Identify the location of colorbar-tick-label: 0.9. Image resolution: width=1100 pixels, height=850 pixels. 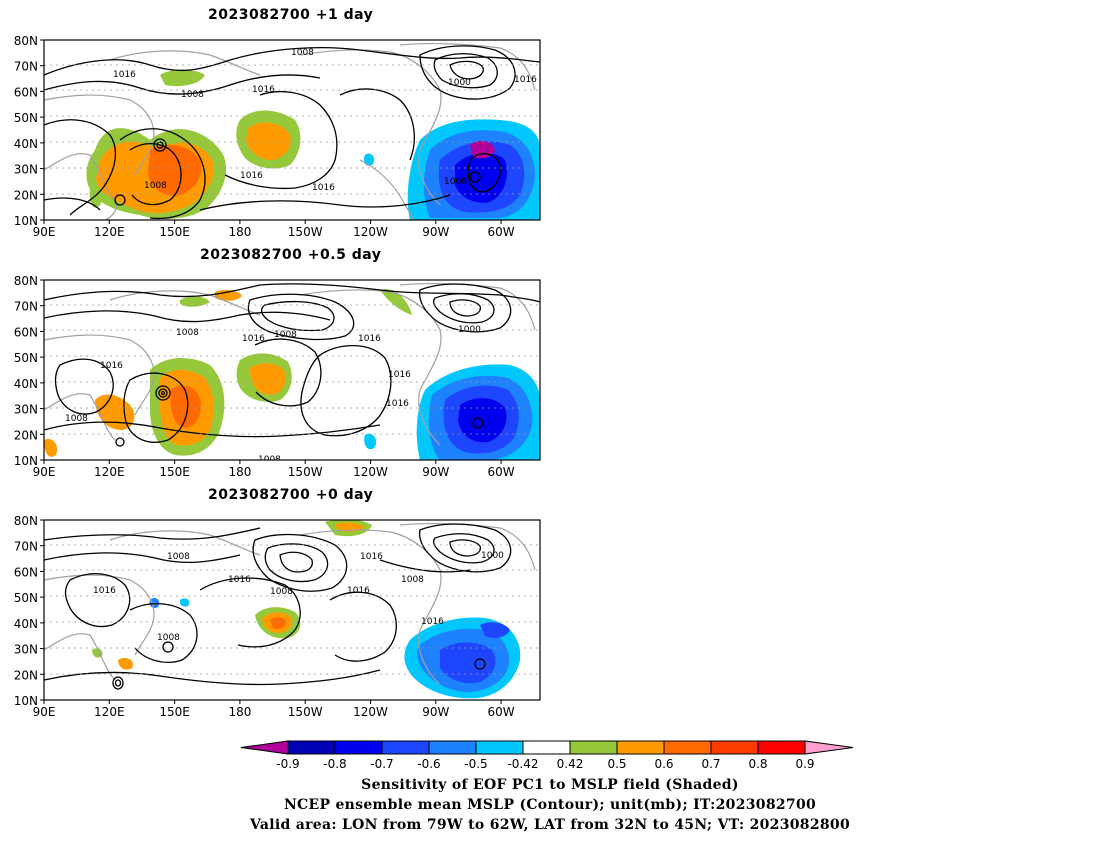
(804, 764).